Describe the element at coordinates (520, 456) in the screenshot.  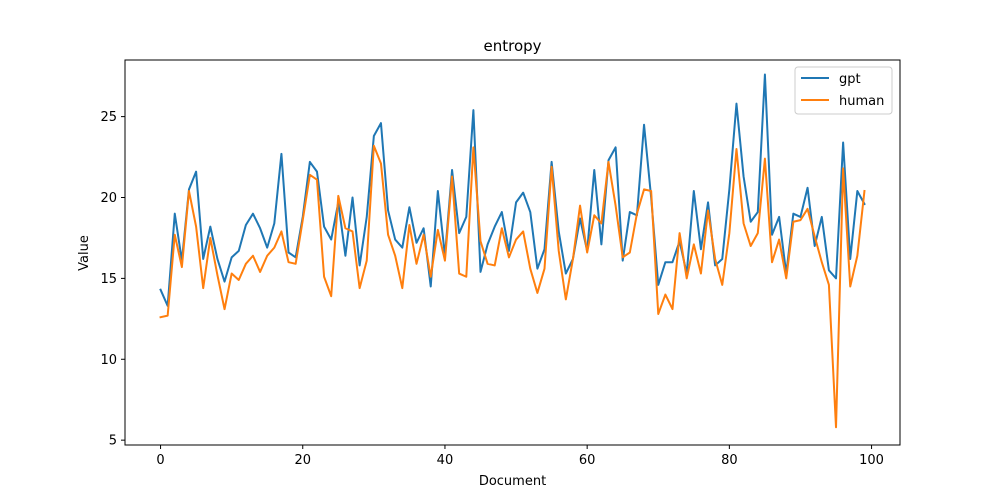
I see `x-axis: 0 20 40 60 80 100` at that location.